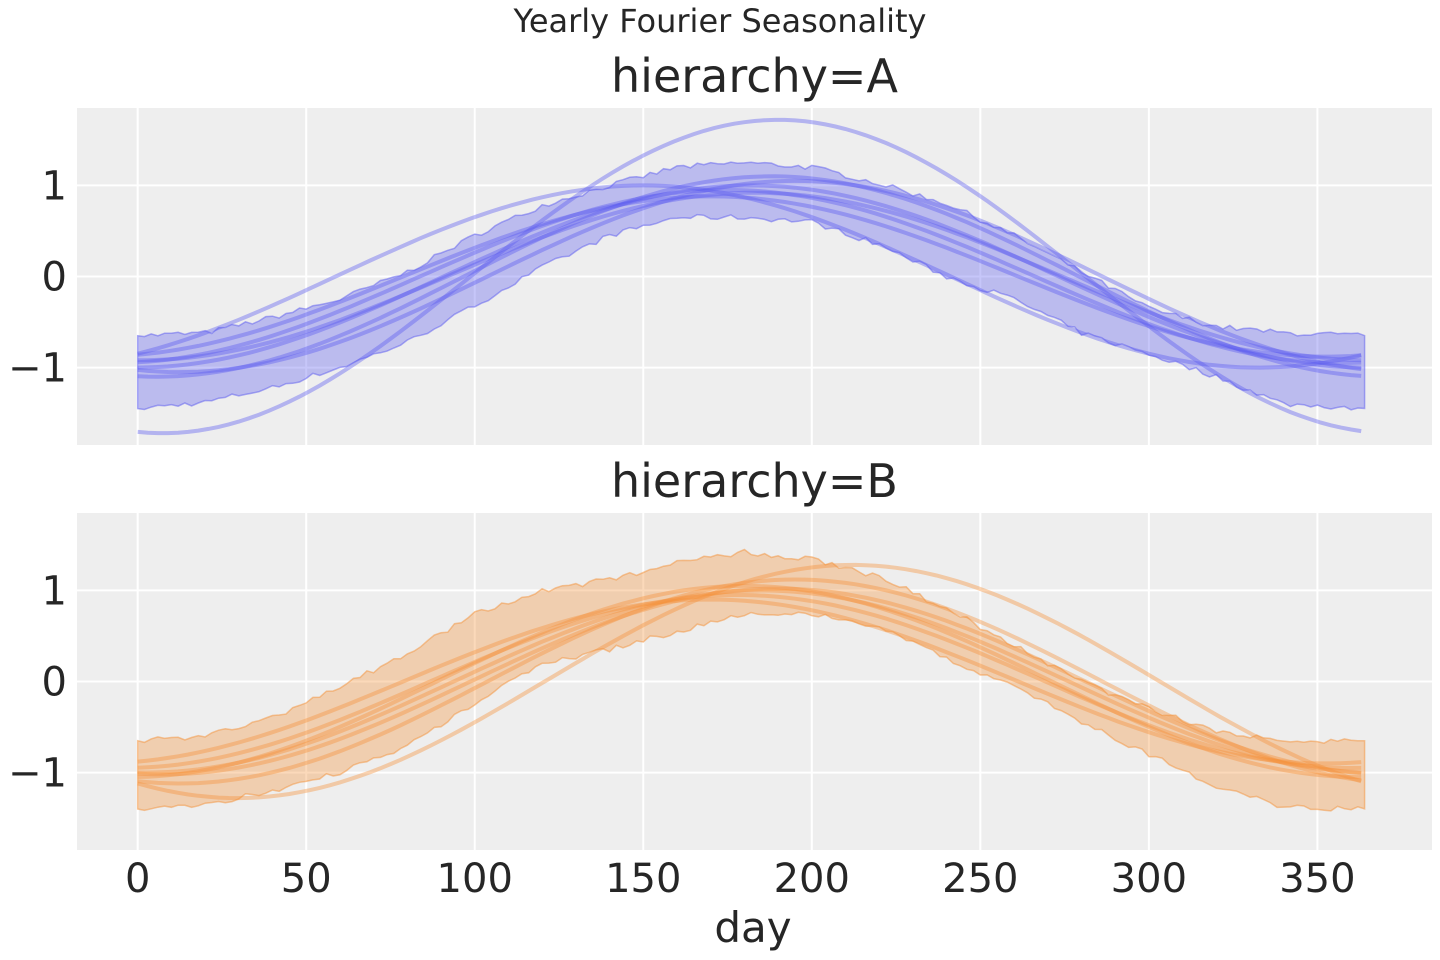 The image size is (1440, 960). I want to click on x-tick-label: 350, so click(1317, 879).